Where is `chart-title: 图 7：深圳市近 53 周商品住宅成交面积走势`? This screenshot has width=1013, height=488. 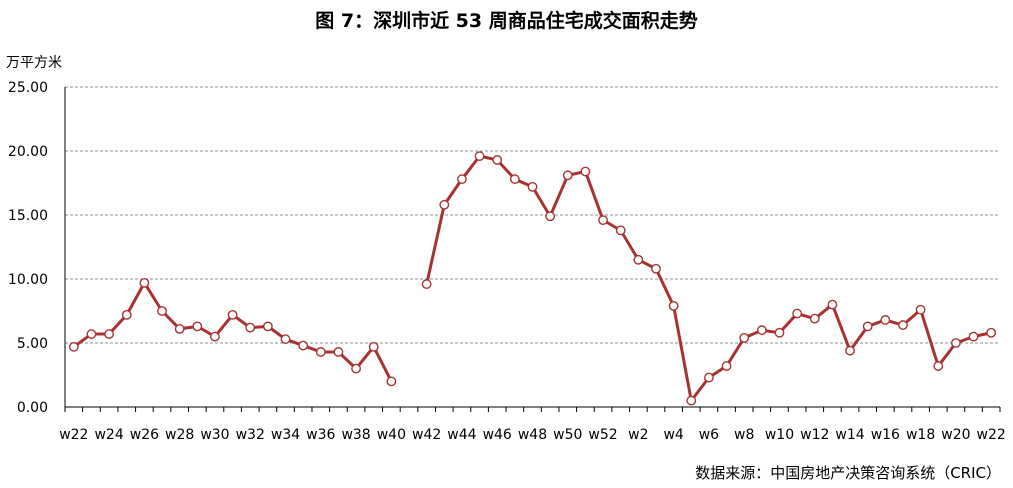
chart-title: 图 7：深圳市近 53 周商品住宅成交面积走势 is located at coordinates (506, 21).